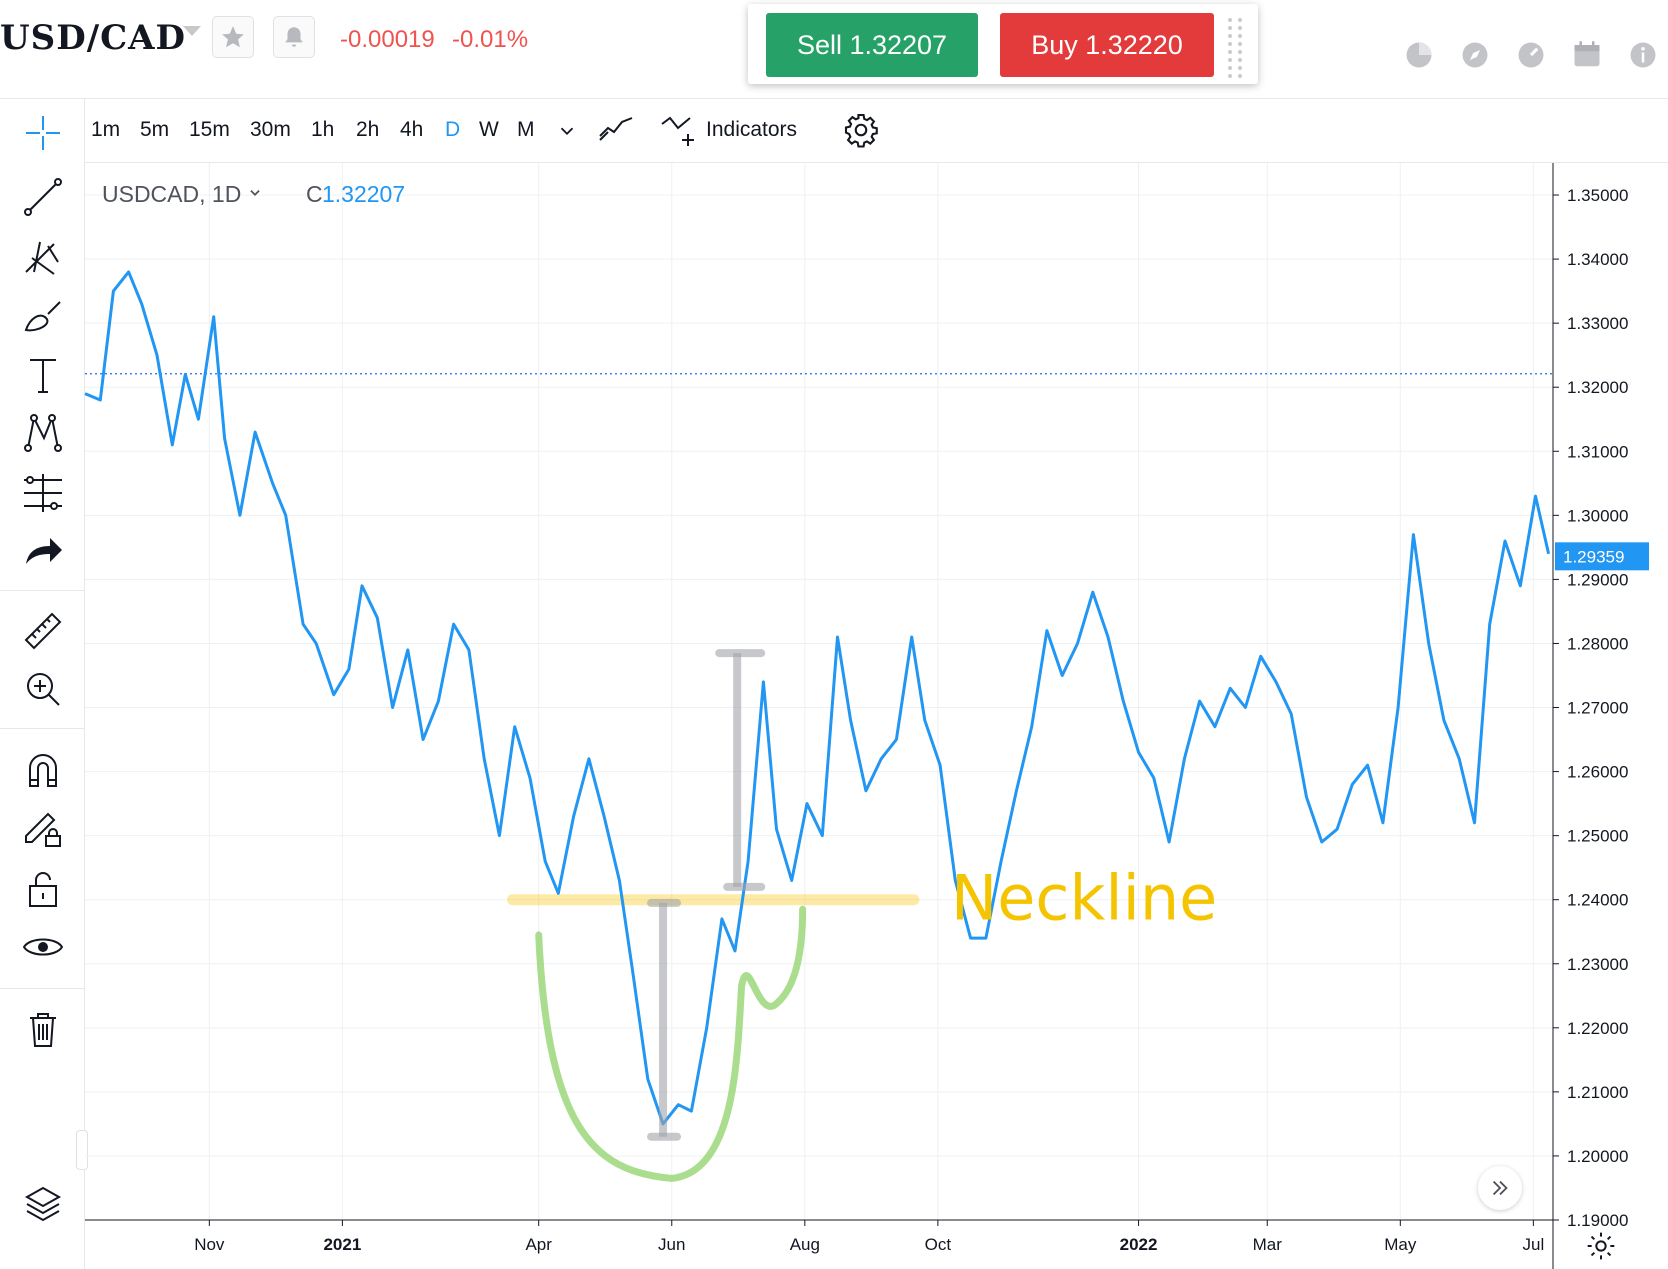 The height and width of the screenshot is (1269, 1668). What do you see at coordinates (43, 493) in the screenshot?
I see `forecast-icon` at bounding box center [43, 493].